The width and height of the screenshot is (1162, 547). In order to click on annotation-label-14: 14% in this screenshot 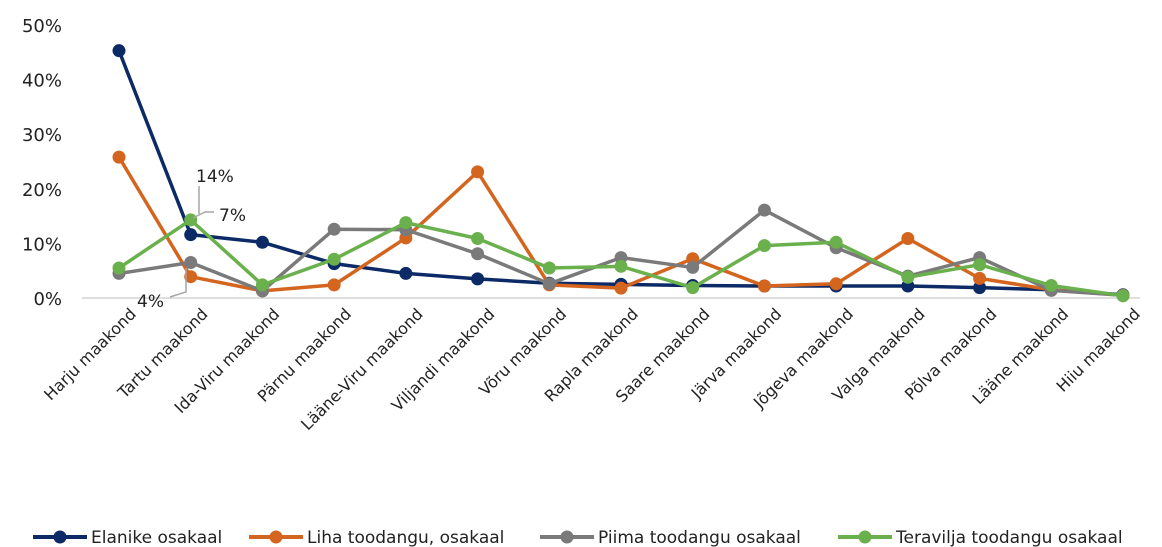, I will do `click(215, 177)`.